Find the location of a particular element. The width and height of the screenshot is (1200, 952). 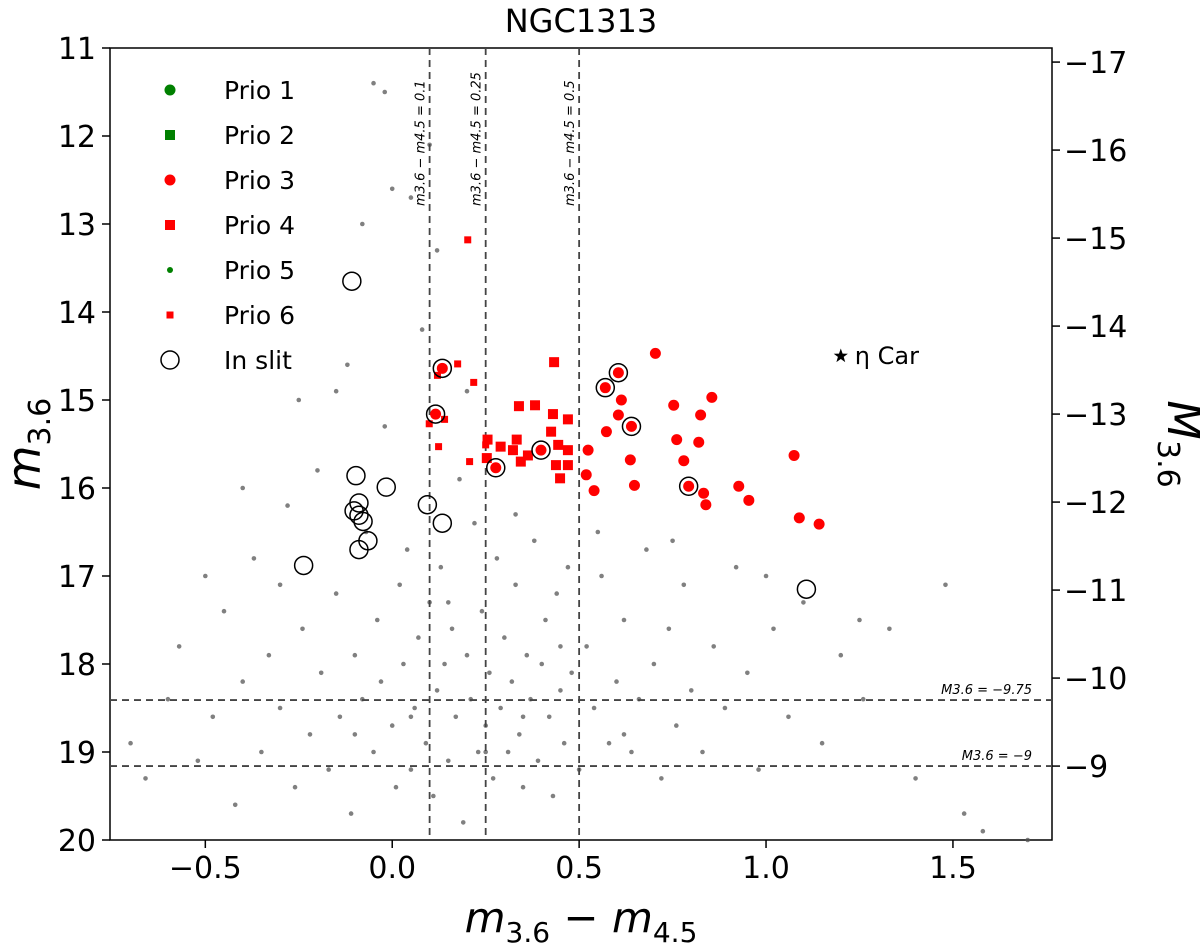

y2-tick-label: −12 is located at coordinates (1095, 503).